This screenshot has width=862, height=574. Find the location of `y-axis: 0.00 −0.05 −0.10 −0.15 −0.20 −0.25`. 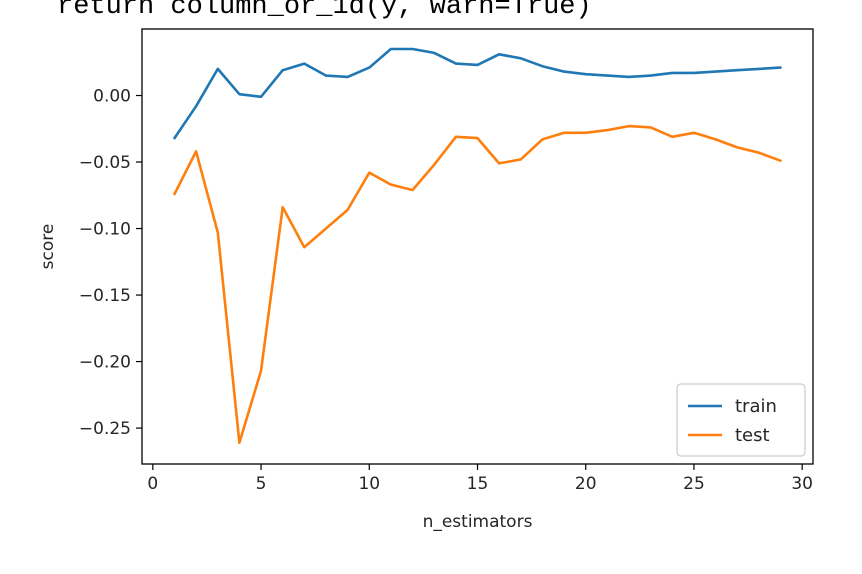

y-axis: 0.00 −0.05 −0.10 −0.15 −0.20 −0.25 is located at coordinates (110, 263).